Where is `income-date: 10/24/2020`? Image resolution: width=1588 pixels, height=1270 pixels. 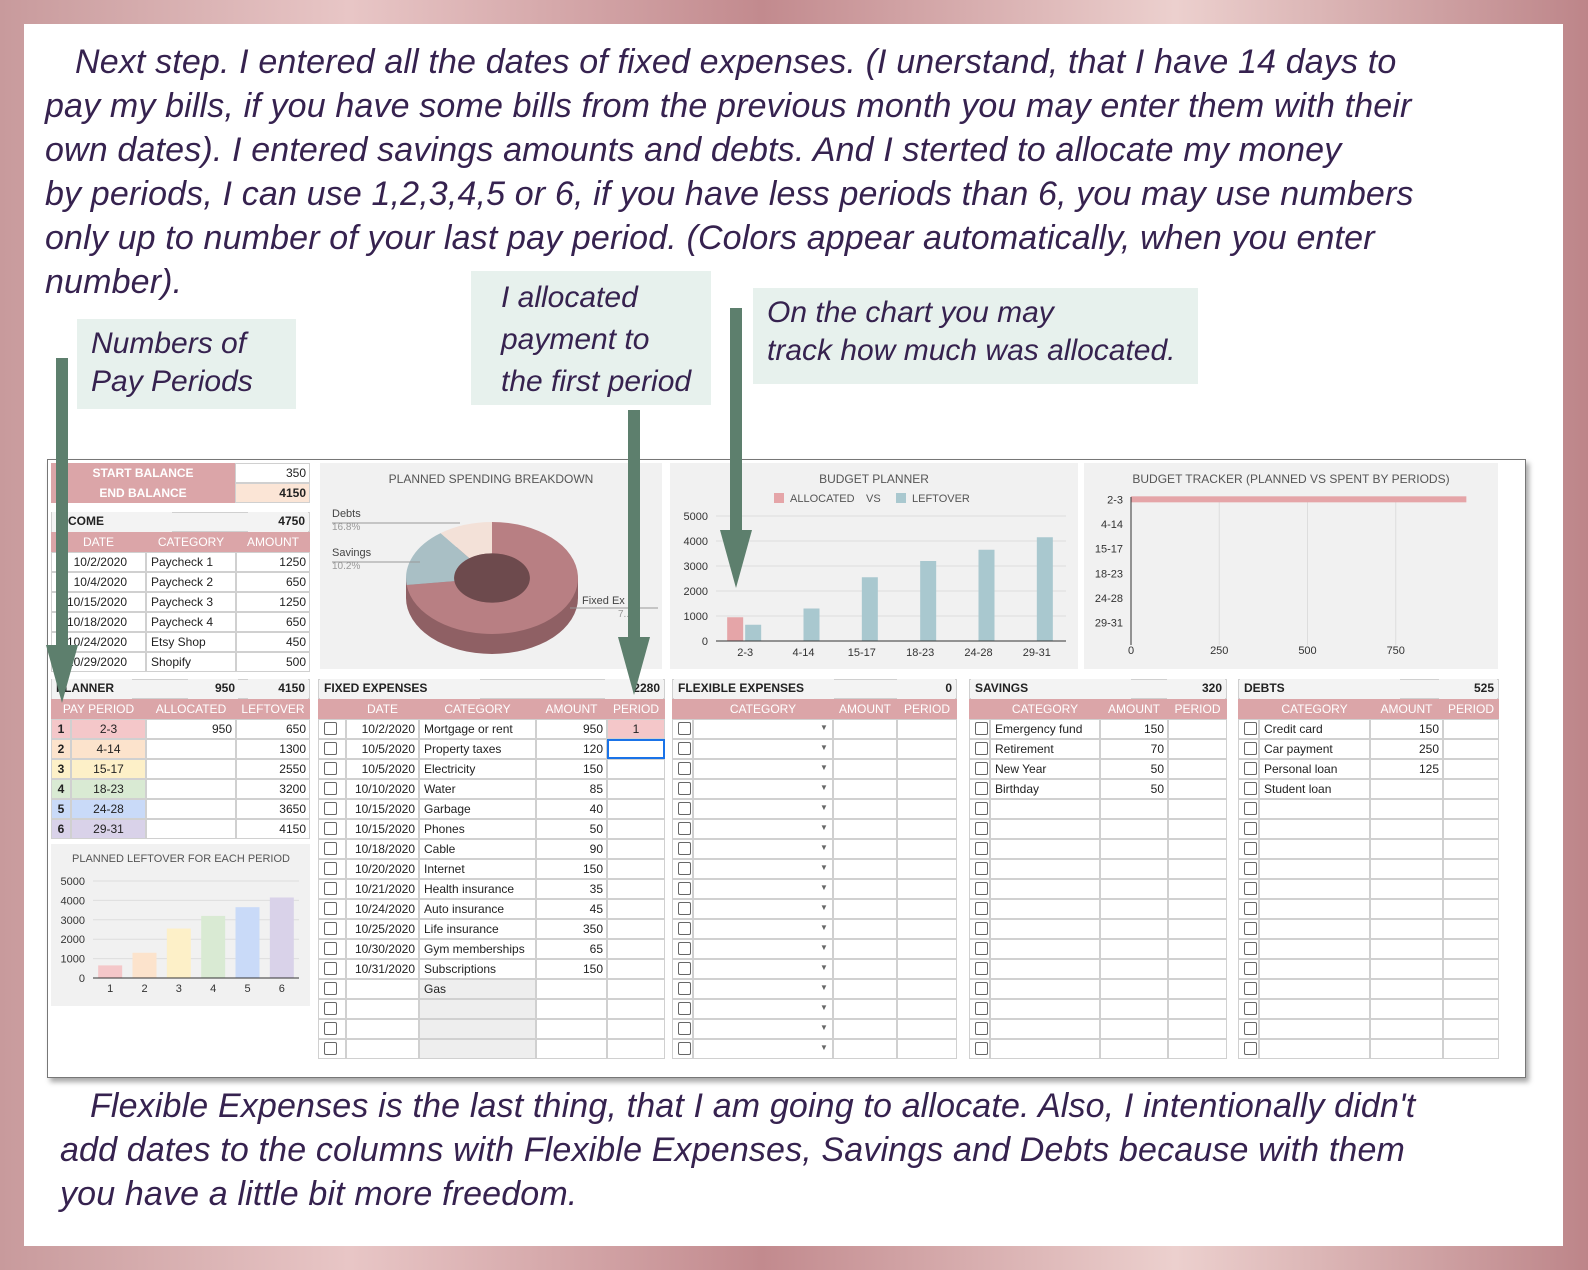 income-date: 10/24/2020 is located at coordinates (98, 642).